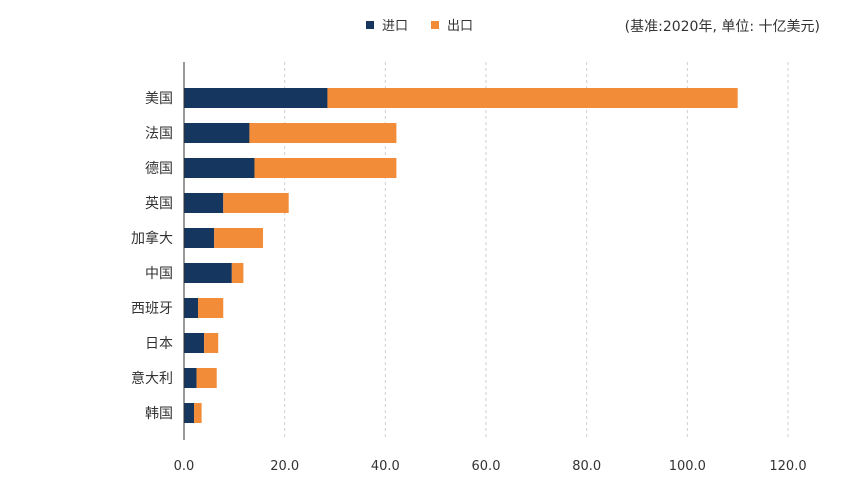 This screenshot has height=490, width=850. I want to click on category-label: 意大利, so click(152, 378).